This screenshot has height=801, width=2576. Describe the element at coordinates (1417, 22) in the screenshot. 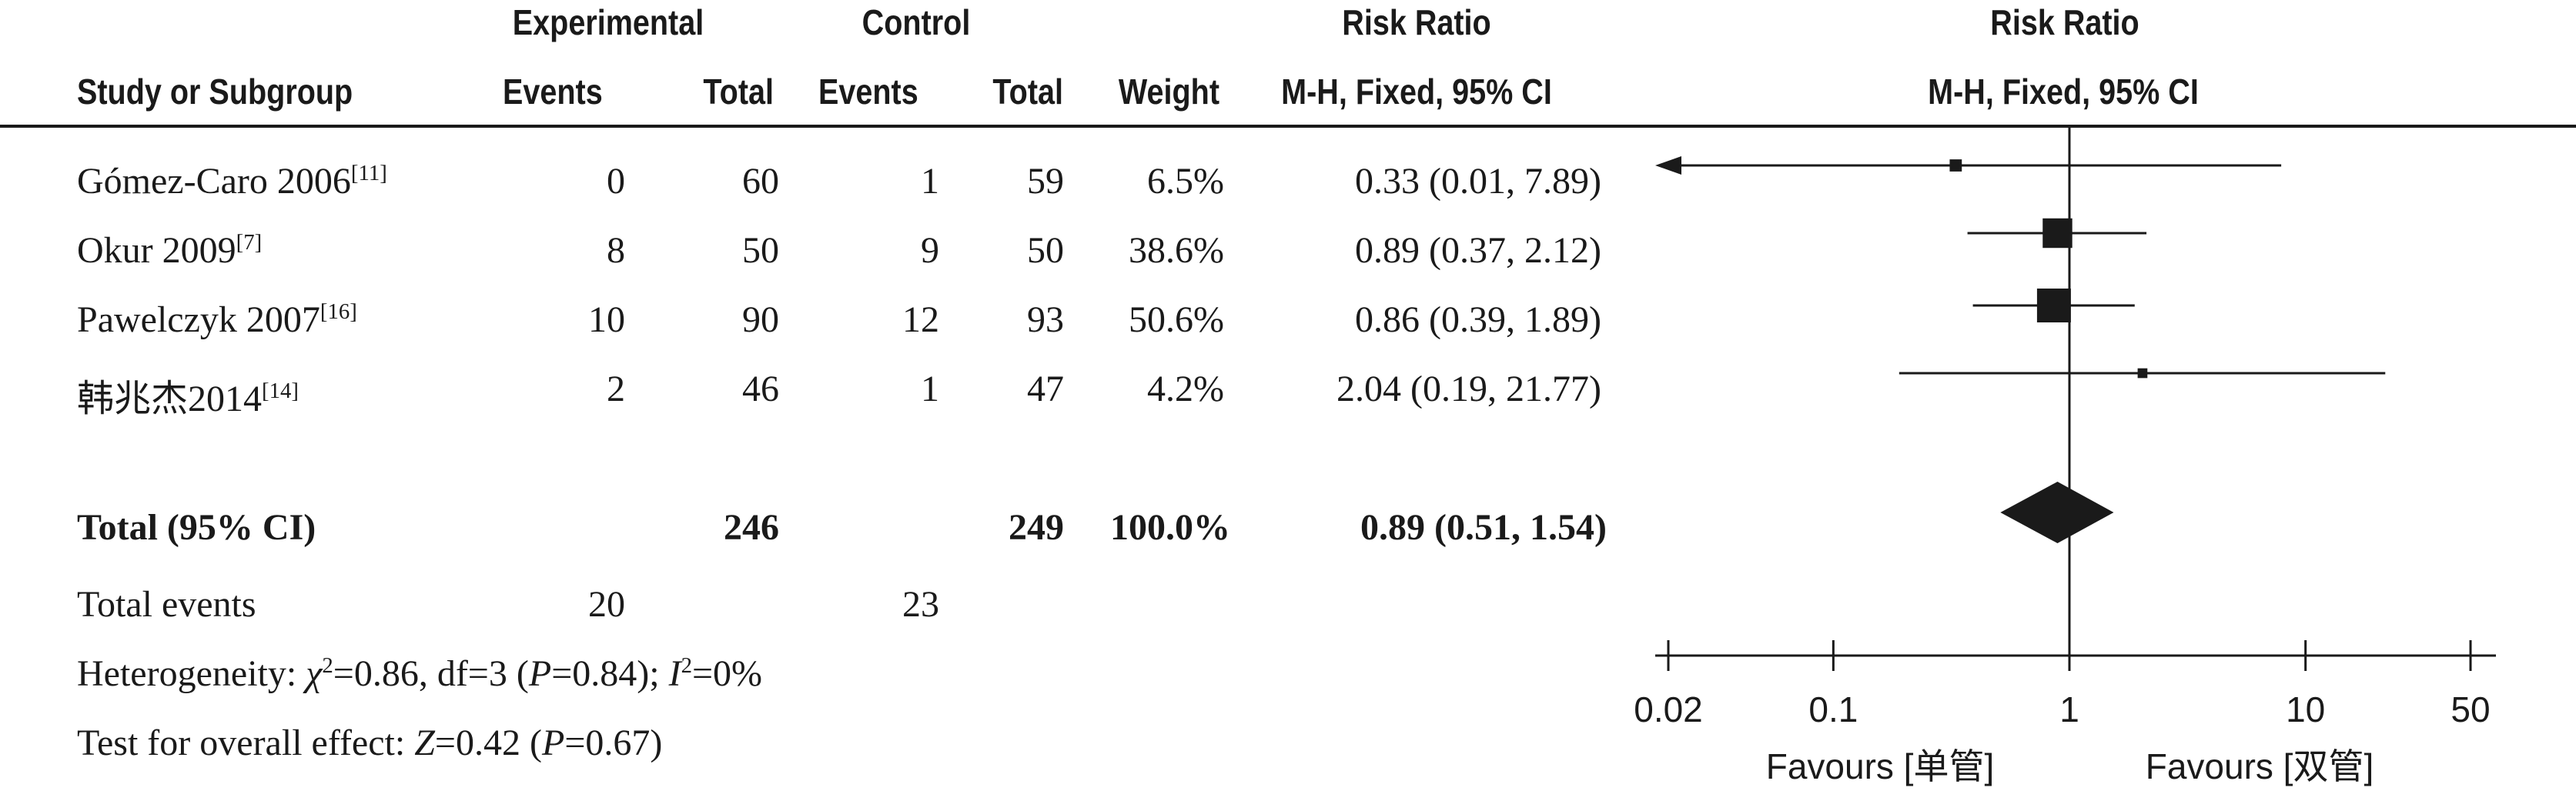

I see `risk-ratio-table-header: Risk Ratio` at that location.